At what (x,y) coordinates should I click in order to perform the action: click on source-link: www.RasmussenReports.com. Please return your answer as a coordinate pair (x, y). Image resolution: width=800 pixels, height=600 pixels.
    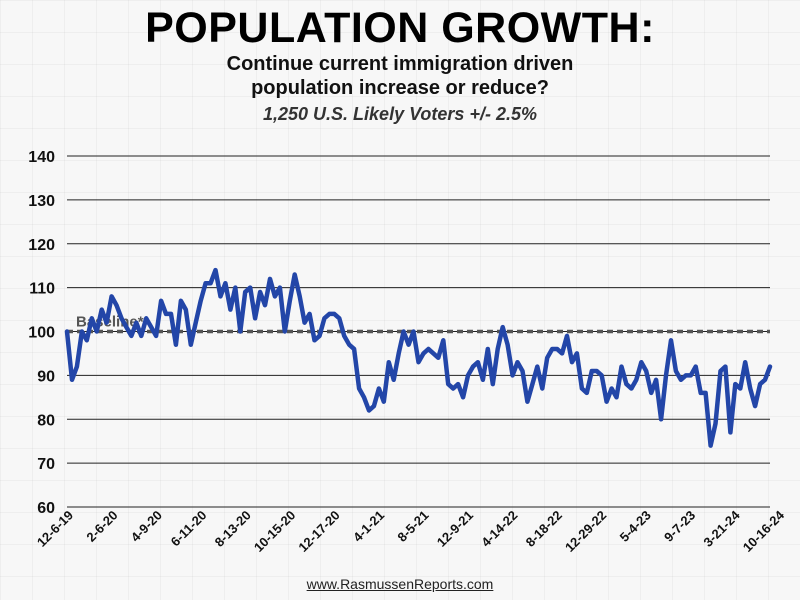
    Looking at the image, I should click on (400, 584).